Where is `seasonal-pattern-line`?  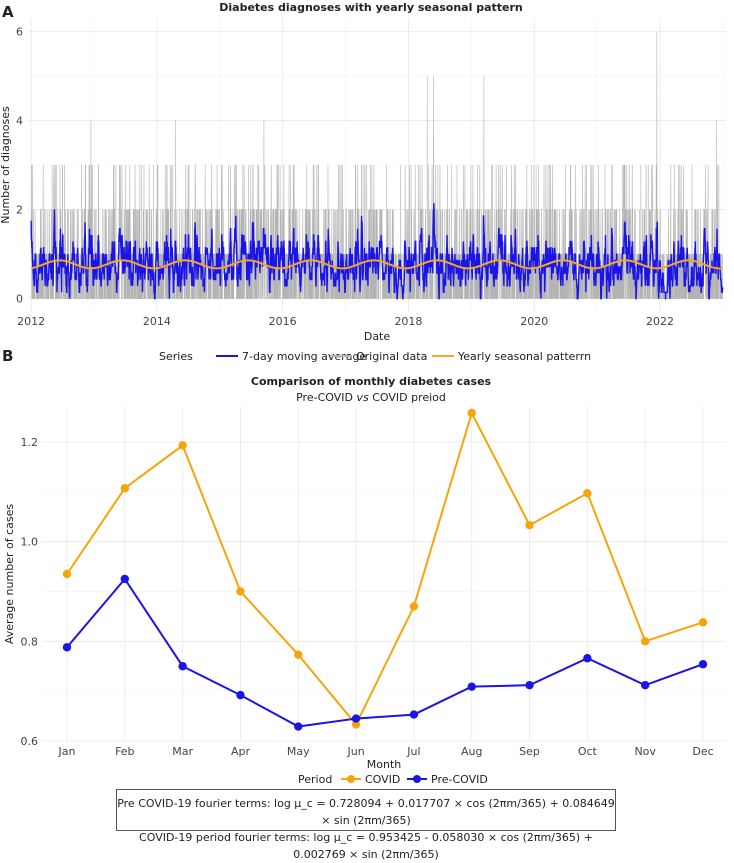
seasonal-pattern-line is located at coordinates (377, 264).